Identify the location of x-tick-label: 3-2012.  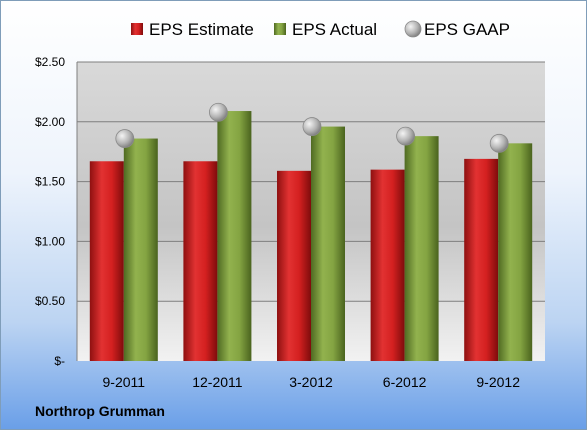
(311, 382).